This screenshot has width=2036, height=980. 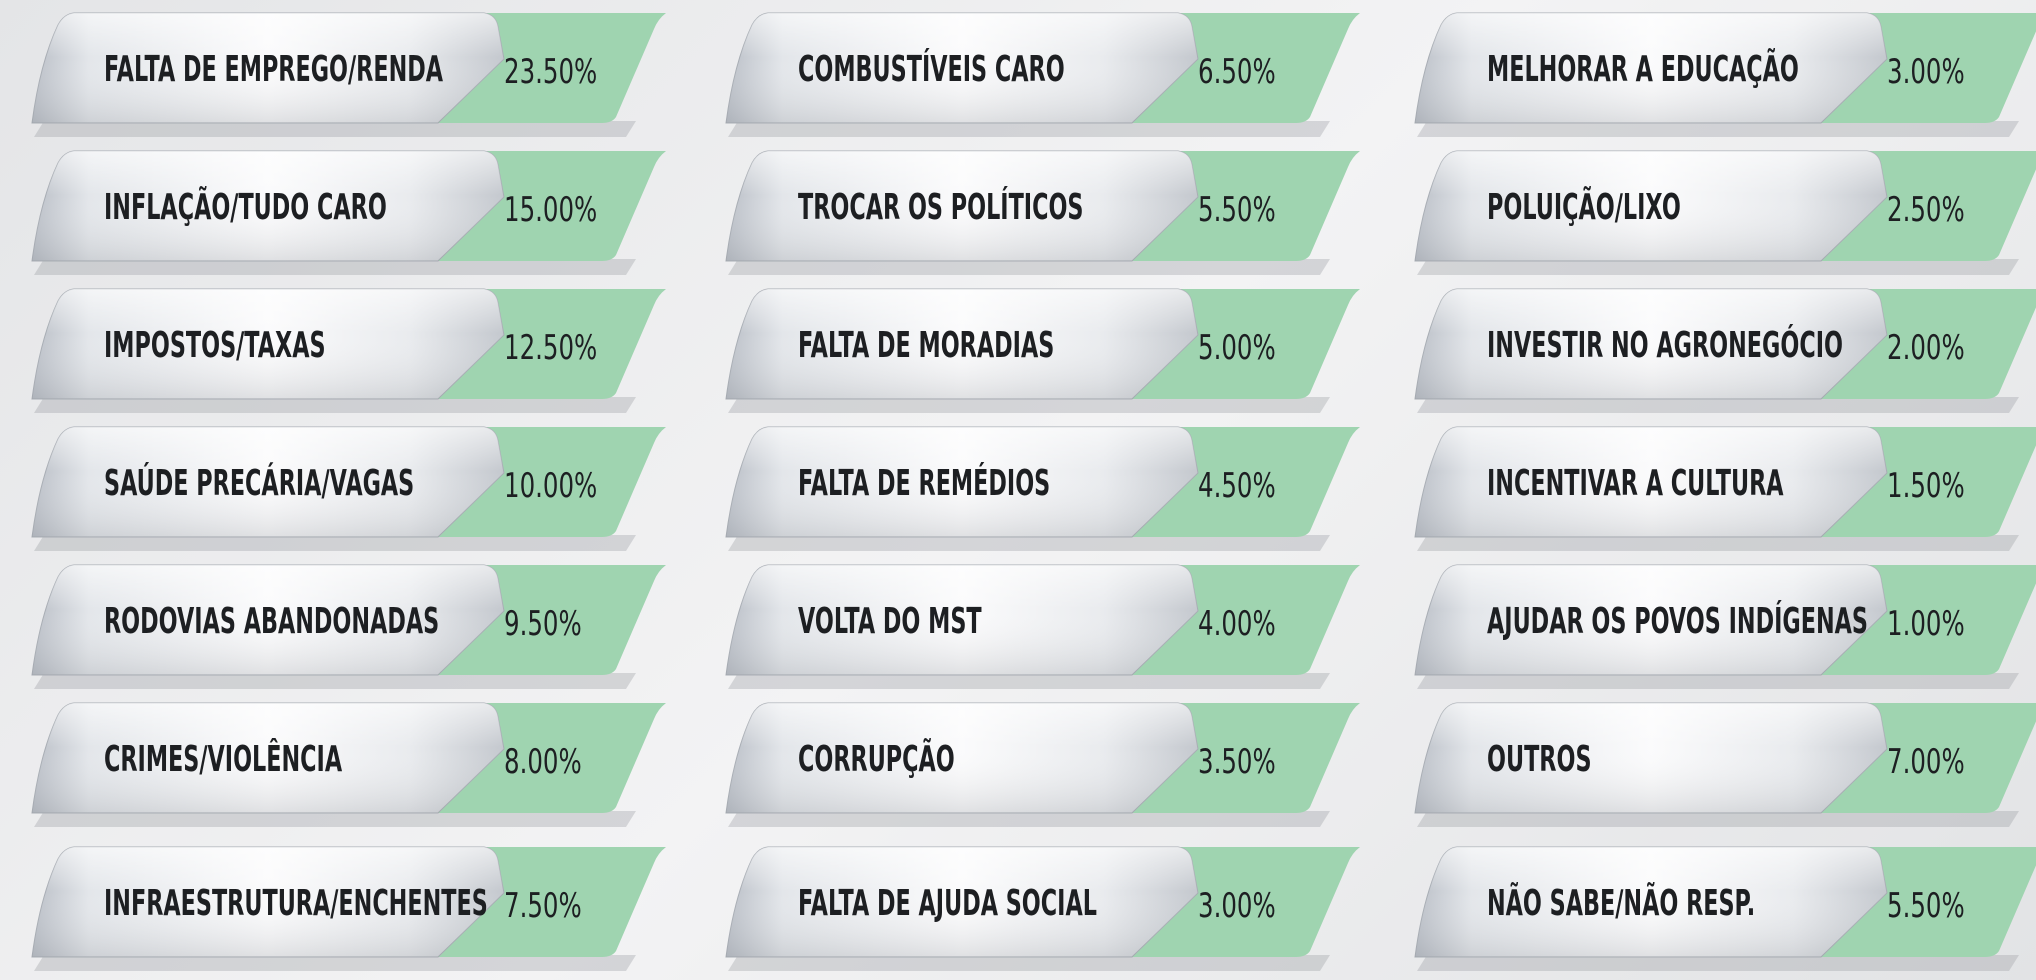 What do you see at coordinates (1237, 623) in the screenshot?
I see `item-value: 4.00%` at bounding box center [1237, 623].